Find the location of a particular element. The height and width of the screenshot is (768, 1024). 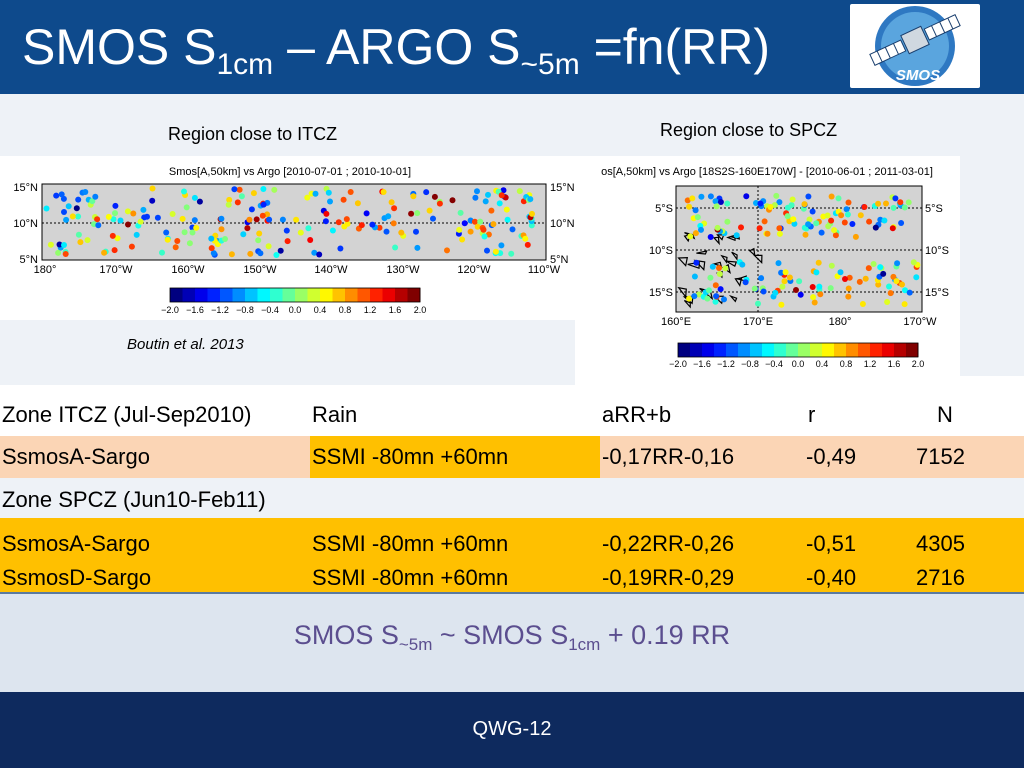

header-formula: aRR+b is located at coordinates (637, 414).